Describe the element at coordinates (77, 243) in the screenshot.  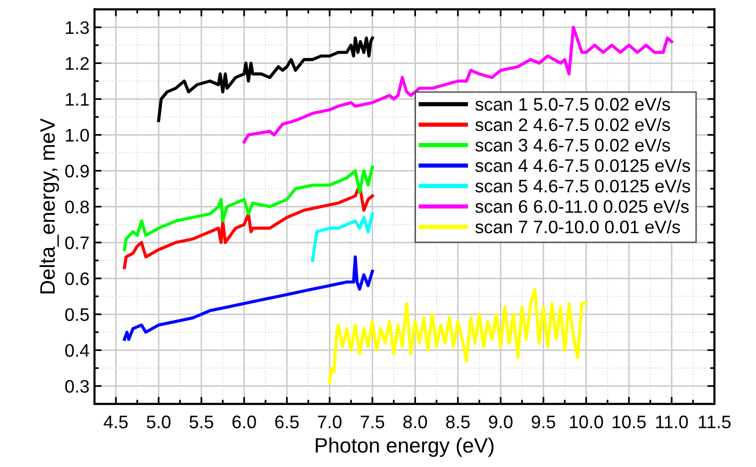
I see `y-tick-label: 0.7` at that location.